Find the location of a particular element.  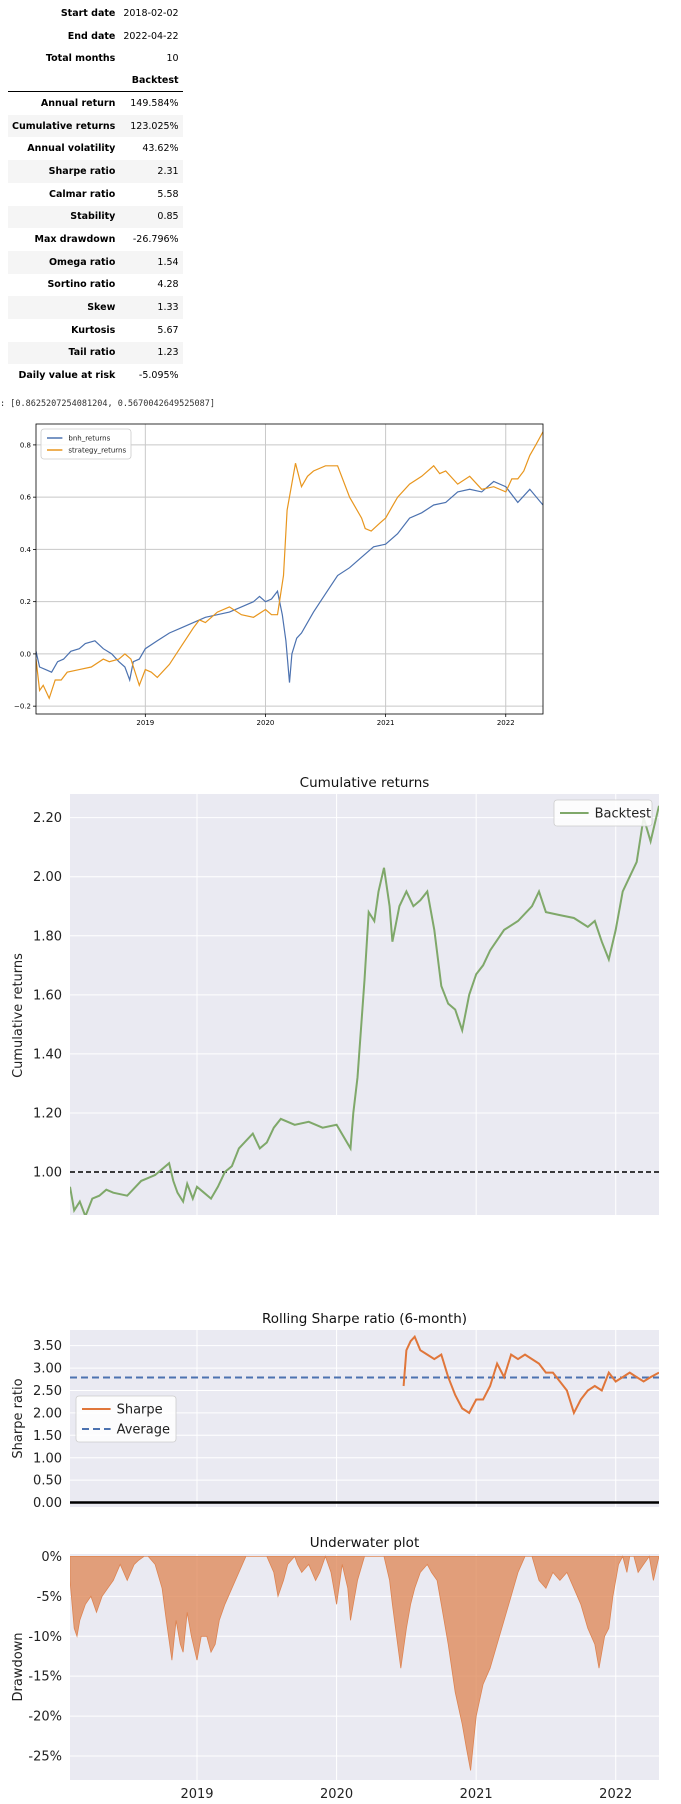

stats-row: Skew 1.33 is located at coordinates (95, 307).